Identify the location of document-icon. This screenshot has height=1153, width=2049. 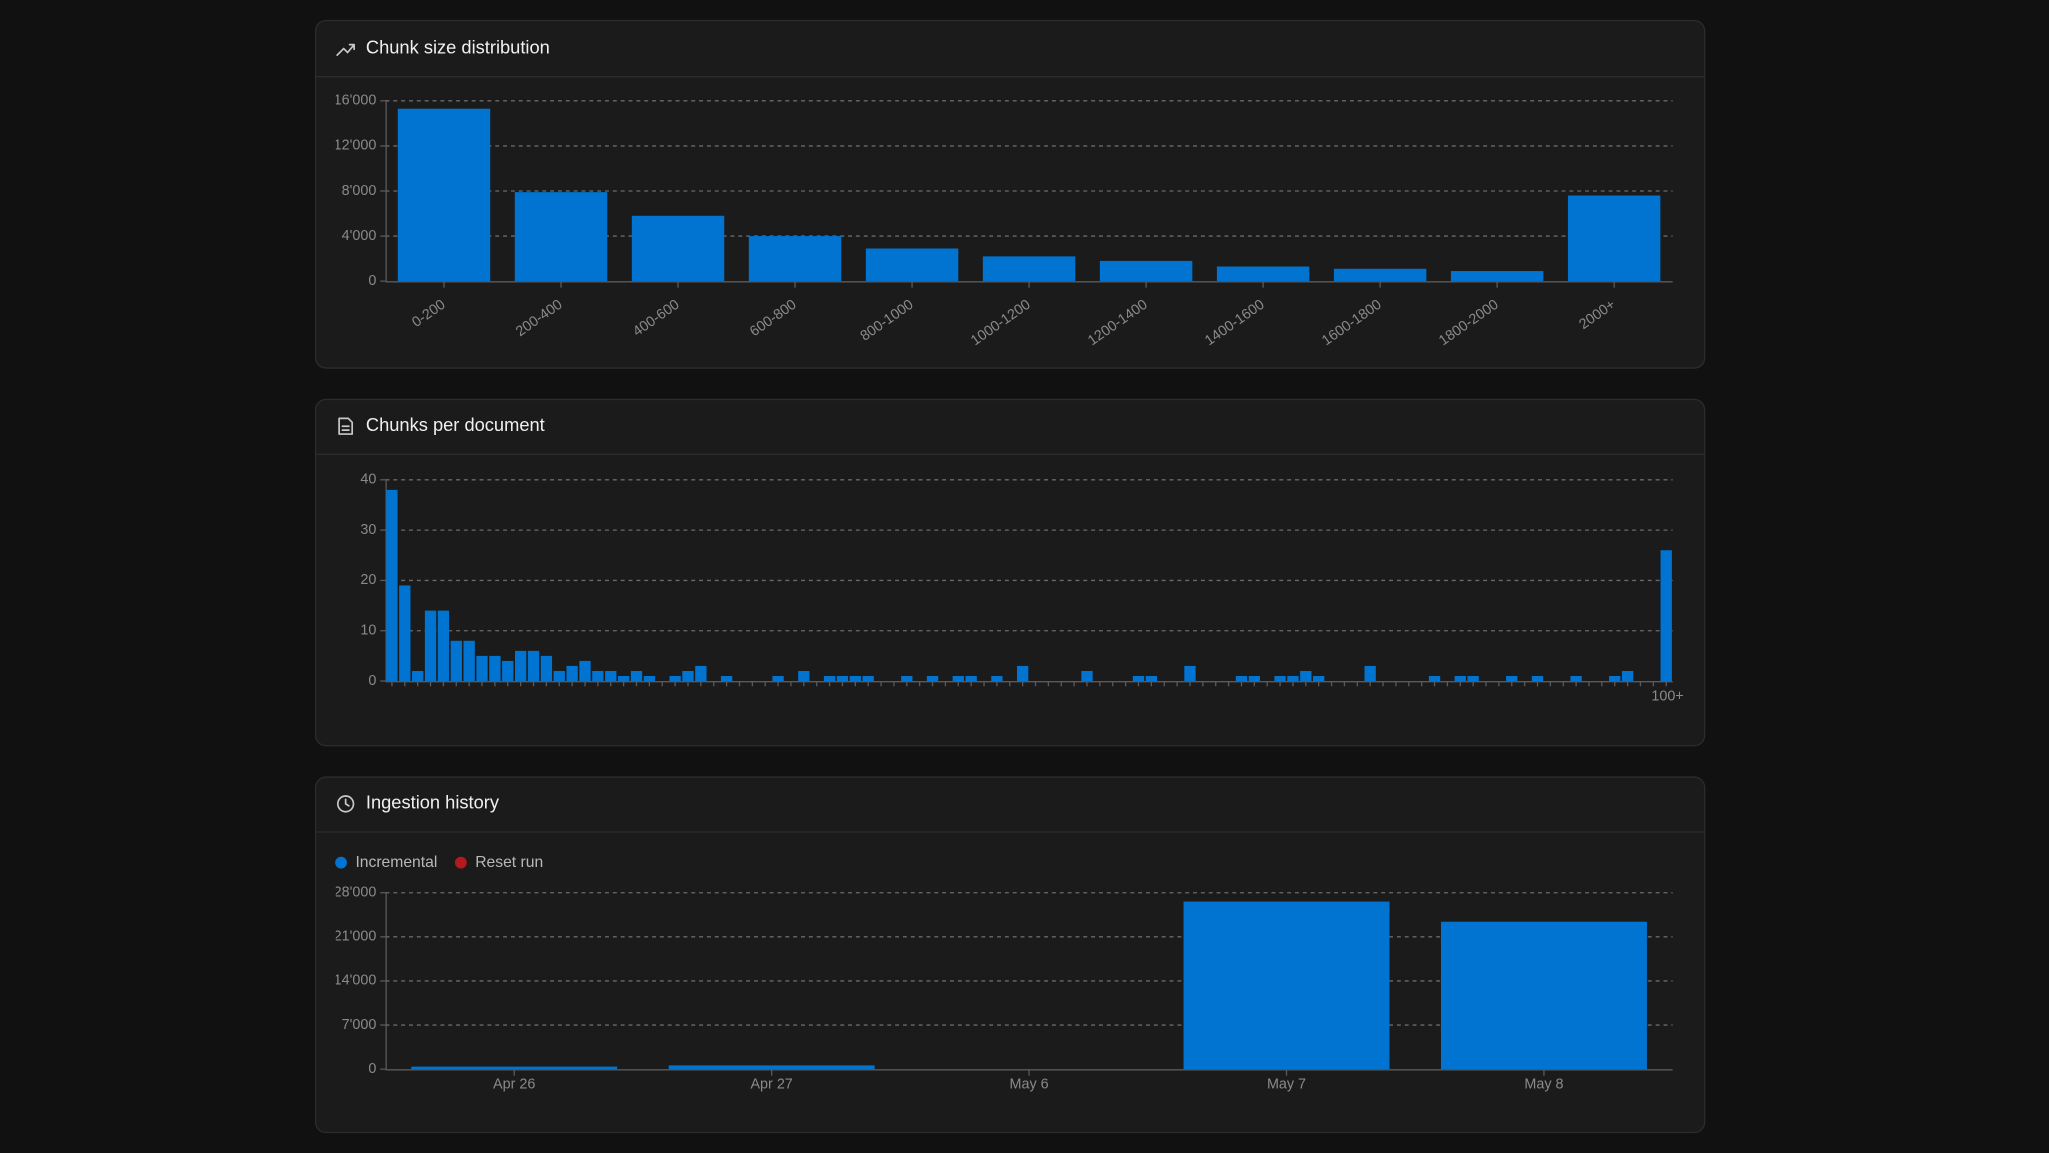
(346, 426).